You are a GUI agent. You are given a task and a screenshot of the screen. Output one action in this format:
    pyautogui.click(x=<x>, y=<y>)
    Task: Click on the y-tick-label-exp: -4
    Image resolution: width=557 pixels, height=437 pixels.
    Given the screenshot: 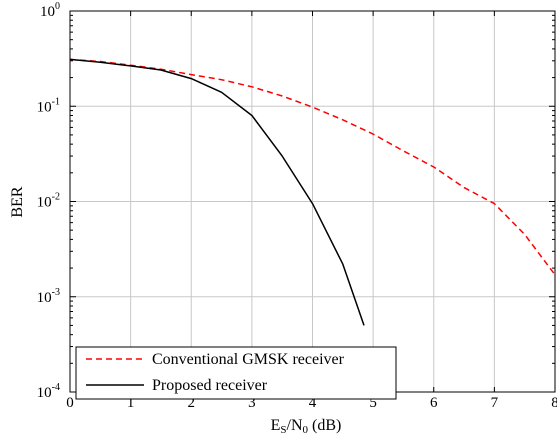 What is the action you would take?
    pyautogui.click(x=56, y=387)
    